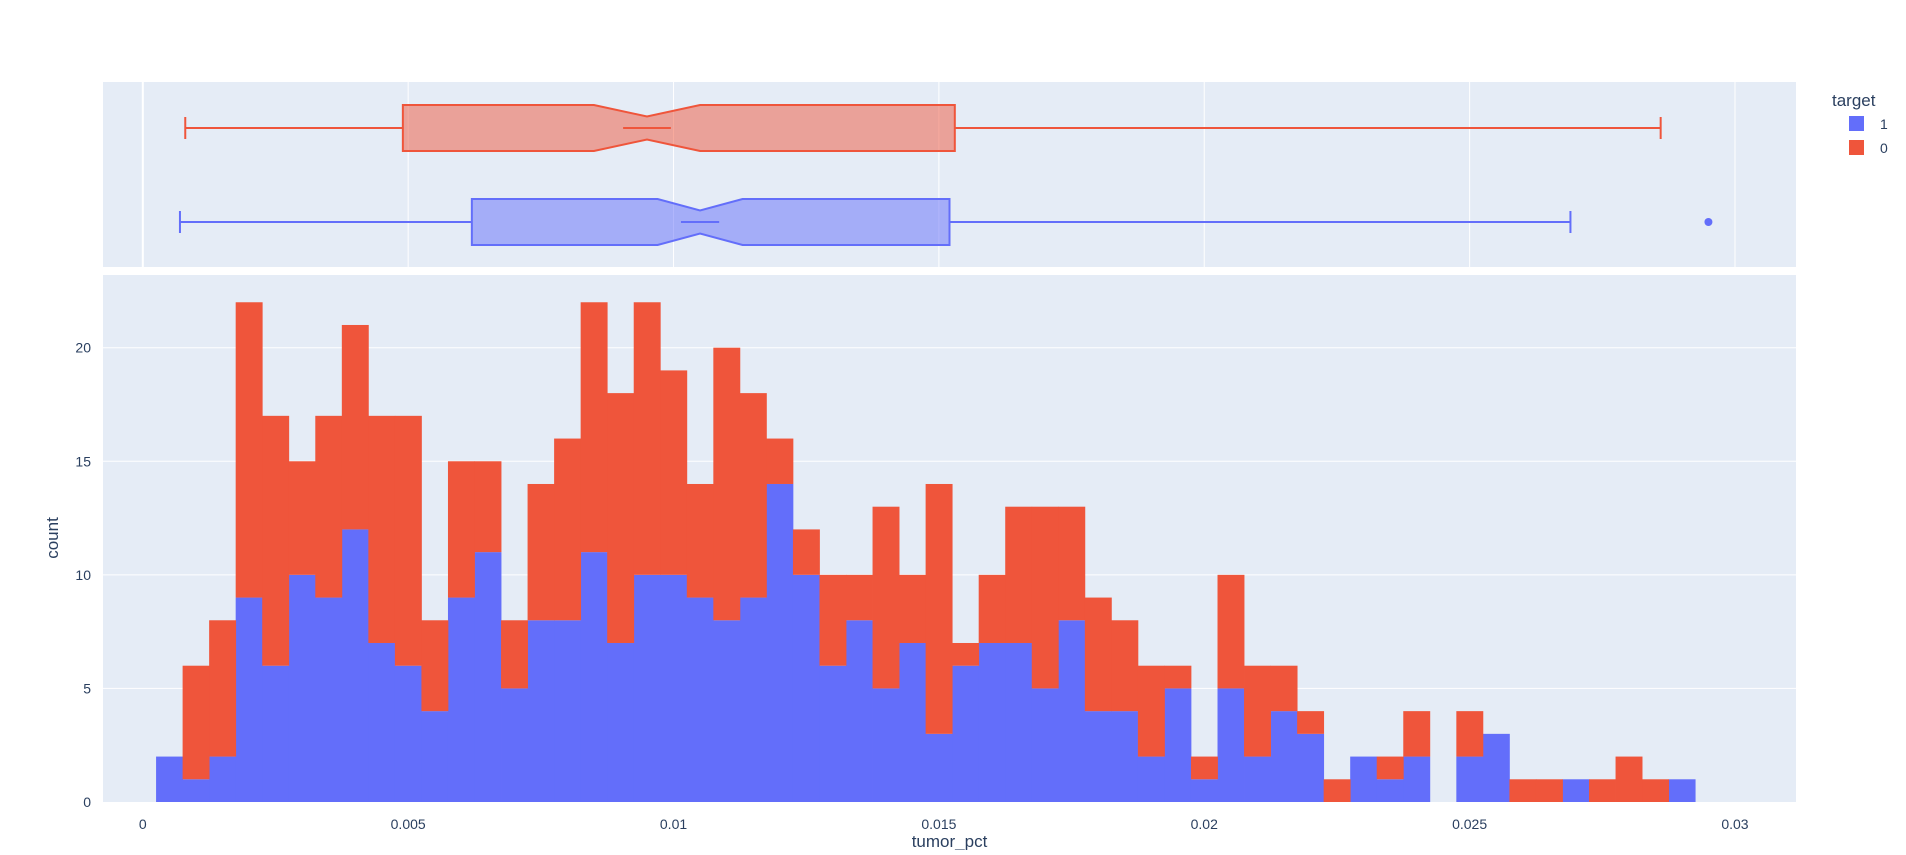  What do you see at coordinates (1204, 824) in the screenshot?
I see `x-tick-label: 0.02` at bounding box center [1204, 824].